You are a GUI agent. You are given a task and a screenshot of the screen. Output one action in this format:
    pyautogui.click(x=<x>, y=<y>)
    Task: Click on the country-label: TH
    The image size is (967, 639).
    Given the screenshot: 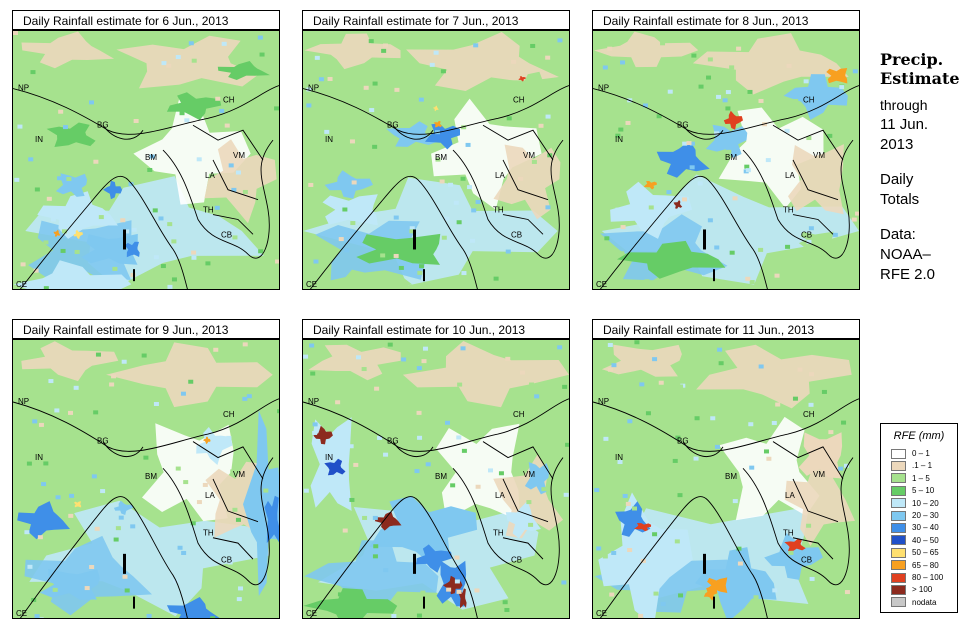 What is the action you would take?
    pyautogui.click(x=498, y=210)
    